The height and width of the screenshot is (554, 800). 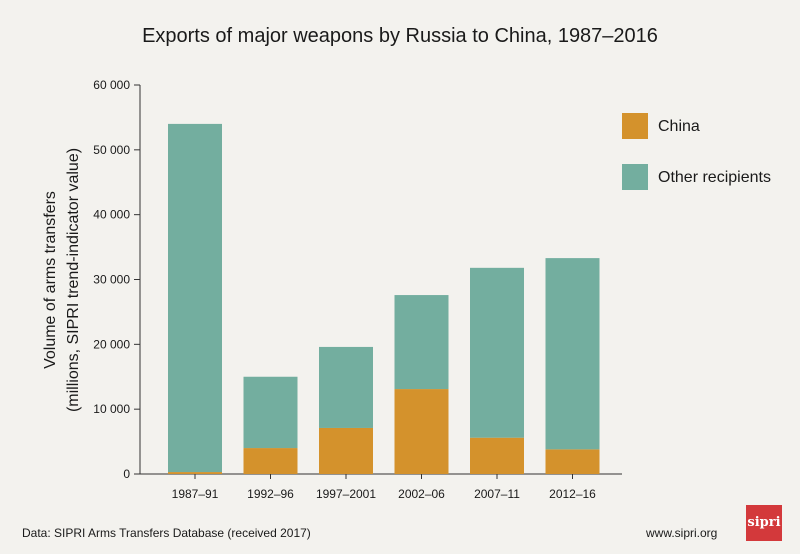 I want to click on y-axis: 0 10 000 20 000 30 000 40 000 50 000 60 000, so click(x=117, y=279).